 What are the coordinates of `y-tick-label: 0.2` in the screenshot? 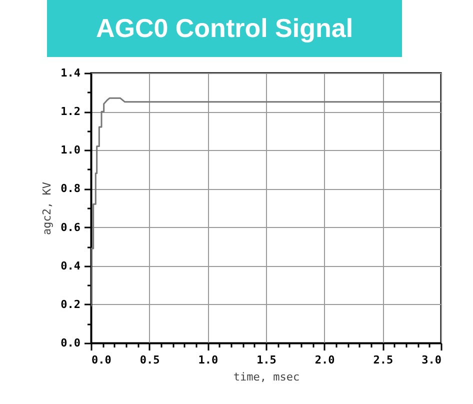 It's located at (70, 304).